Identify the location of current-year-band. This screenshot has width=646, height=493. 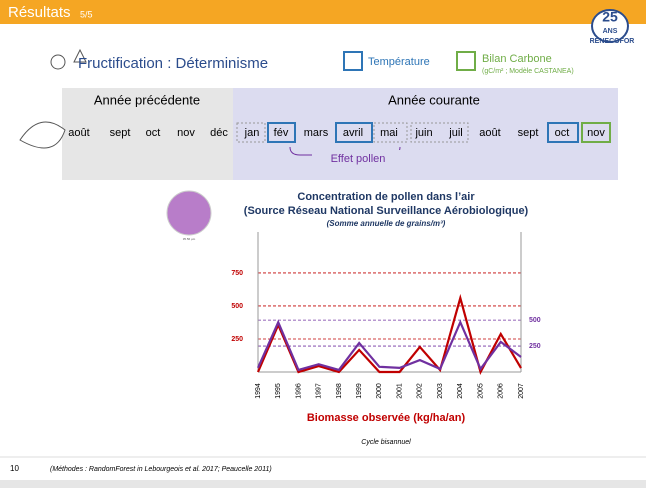
(425, 134).